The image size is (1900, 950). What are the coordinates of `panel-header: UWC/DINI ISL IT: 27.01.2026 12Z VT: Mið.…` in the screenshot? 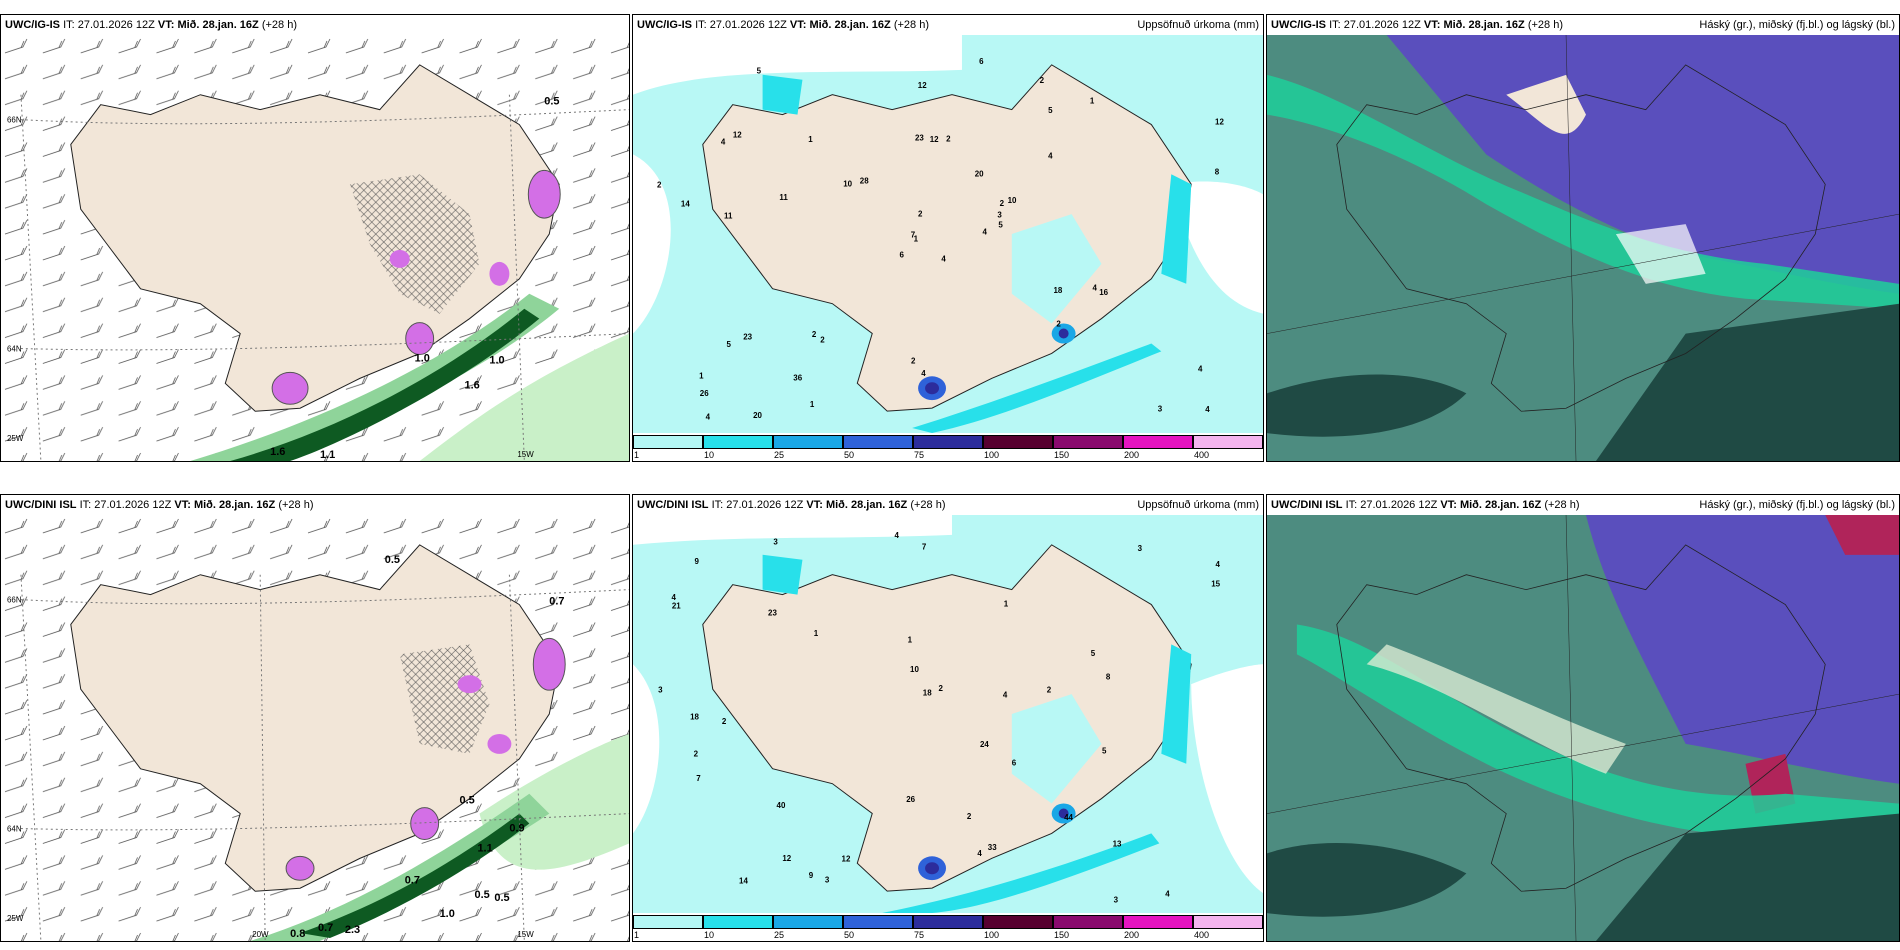 It's located at (1583, 505).